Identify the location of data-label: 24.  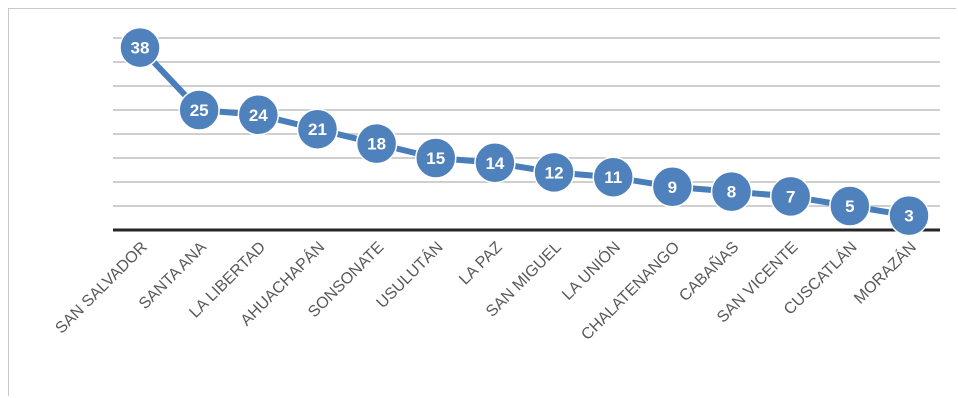
(258, 115).